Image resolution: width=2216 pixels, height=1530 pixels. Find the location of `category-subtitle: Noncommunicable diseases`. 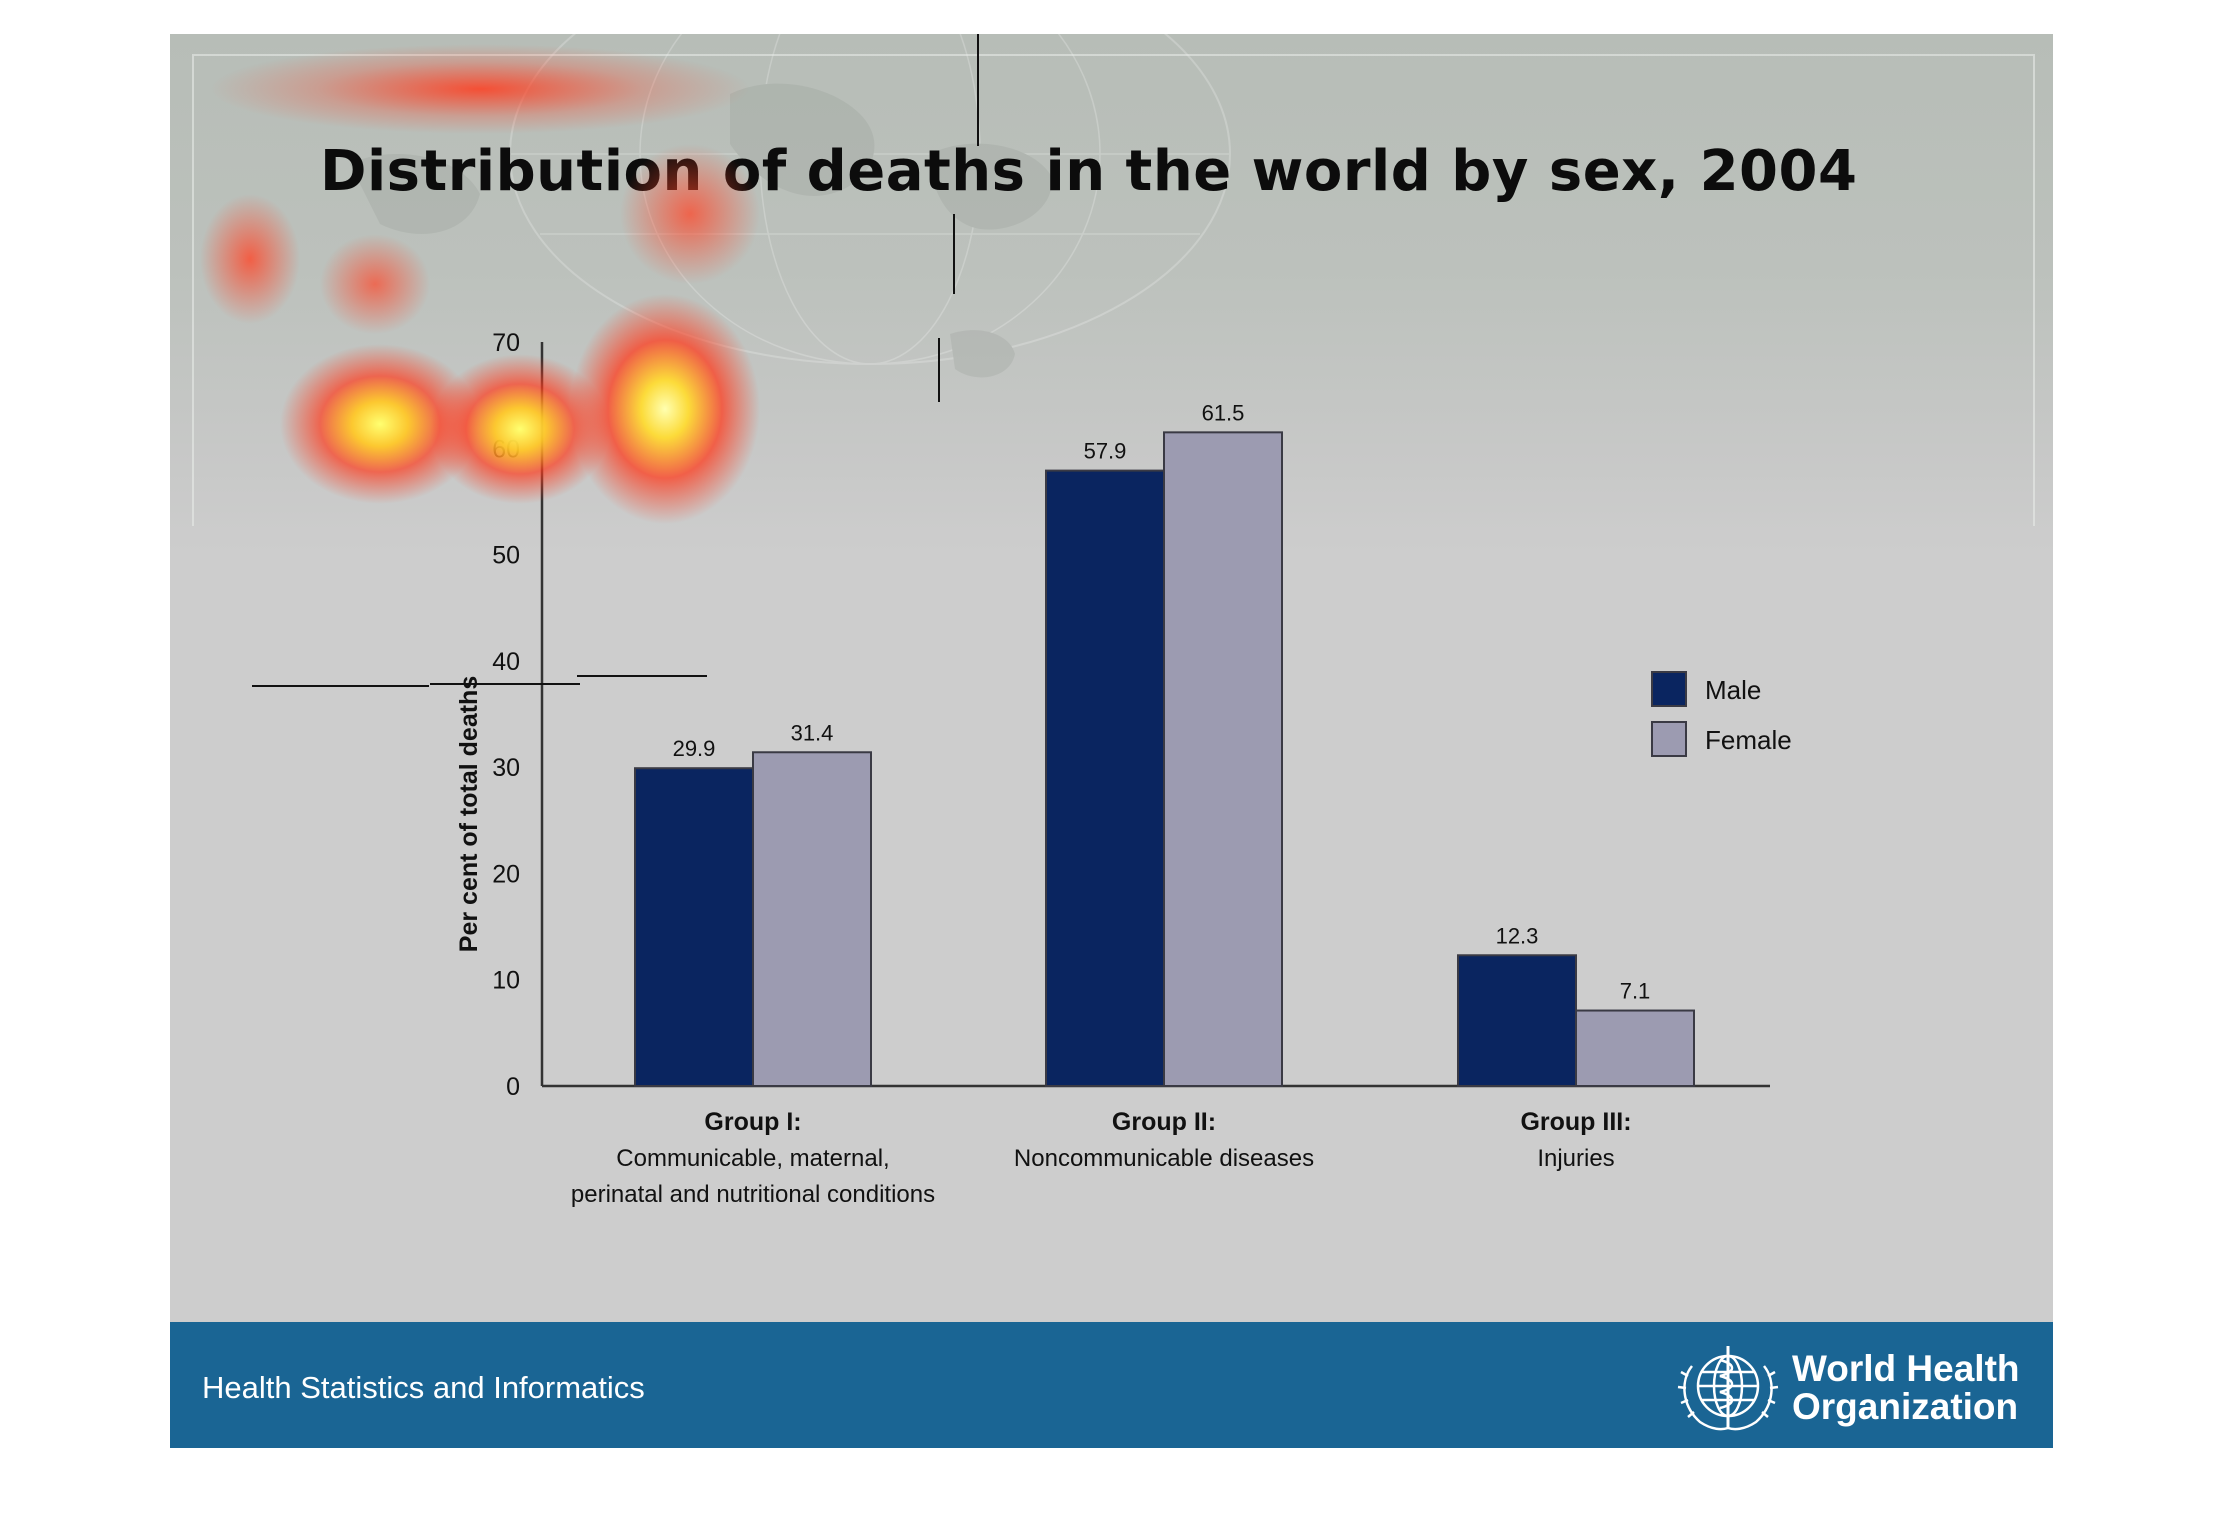

category-subtitle: Noncommunicable diseases is located at coordinates (1164, 1158).